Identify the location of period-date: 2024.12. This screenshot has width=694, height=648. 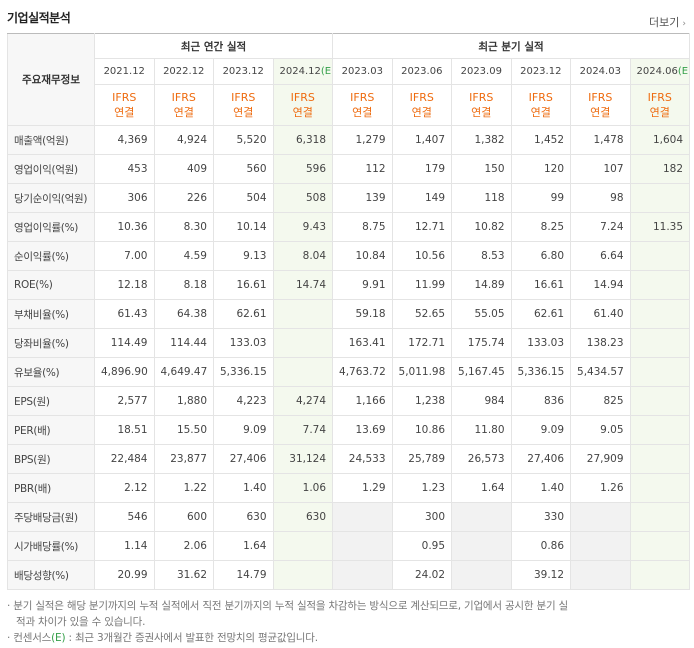
(300, 71).